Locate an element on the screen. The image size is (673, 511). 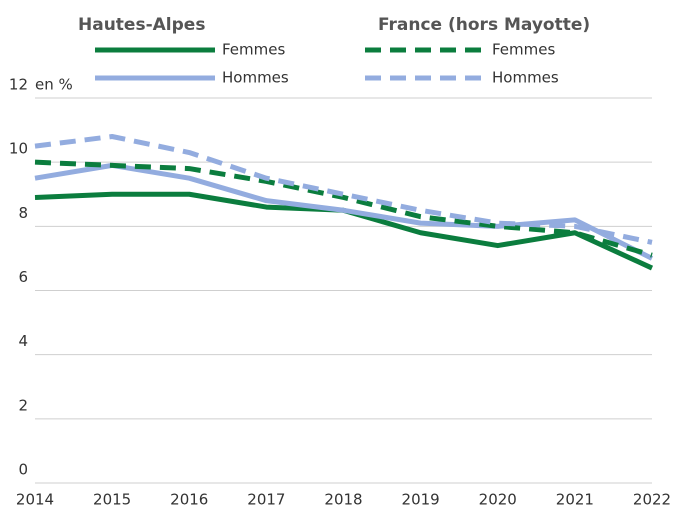
x-tick-label: 2017 is located at coordinates (266, 500).